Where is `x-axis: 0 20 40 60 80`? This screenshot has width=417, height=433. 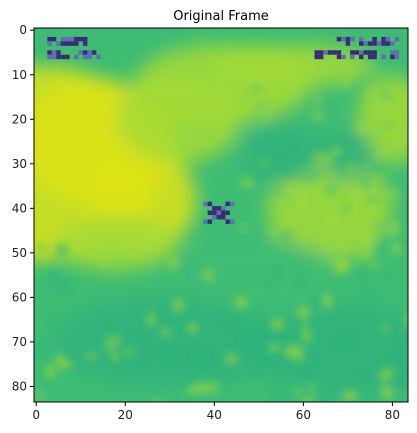
x-axis: 0 20 40 60 80 is located at coordinates (216, 412).